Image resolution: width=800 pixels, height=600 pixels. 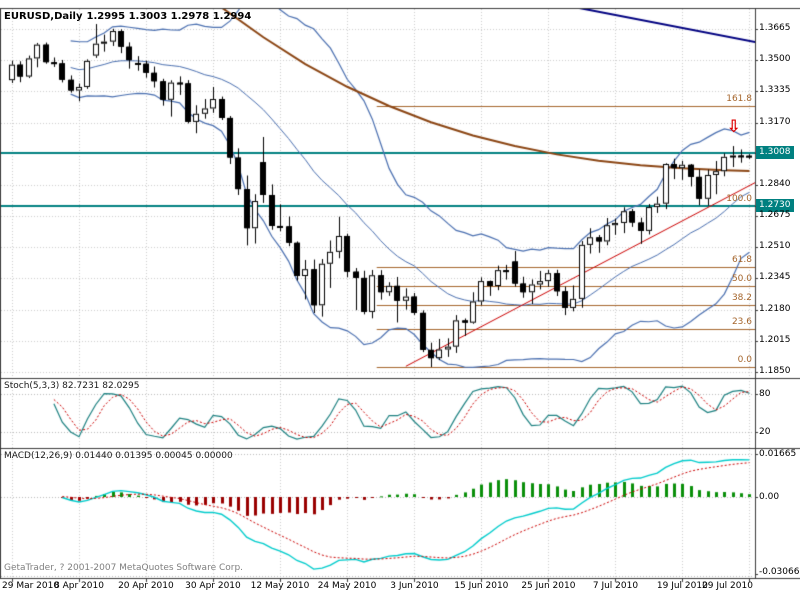 I want to click on fib-level-label: 61.8, so click(x=741, y=260).